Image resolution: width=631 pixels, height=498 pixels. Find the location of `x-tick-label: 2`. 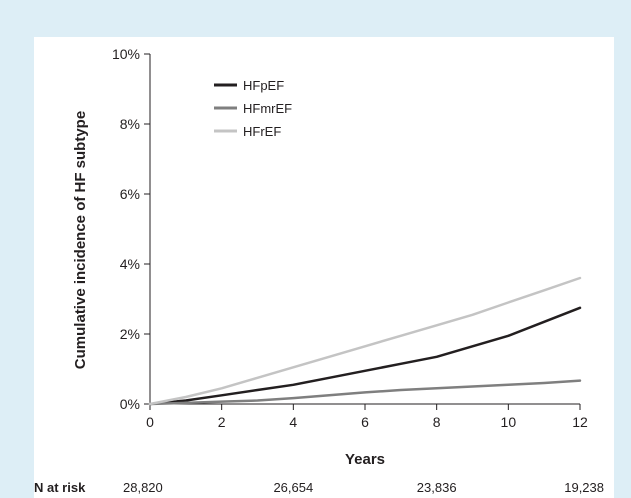

x-tick-label: 2 is located at coordinates (222, 422).